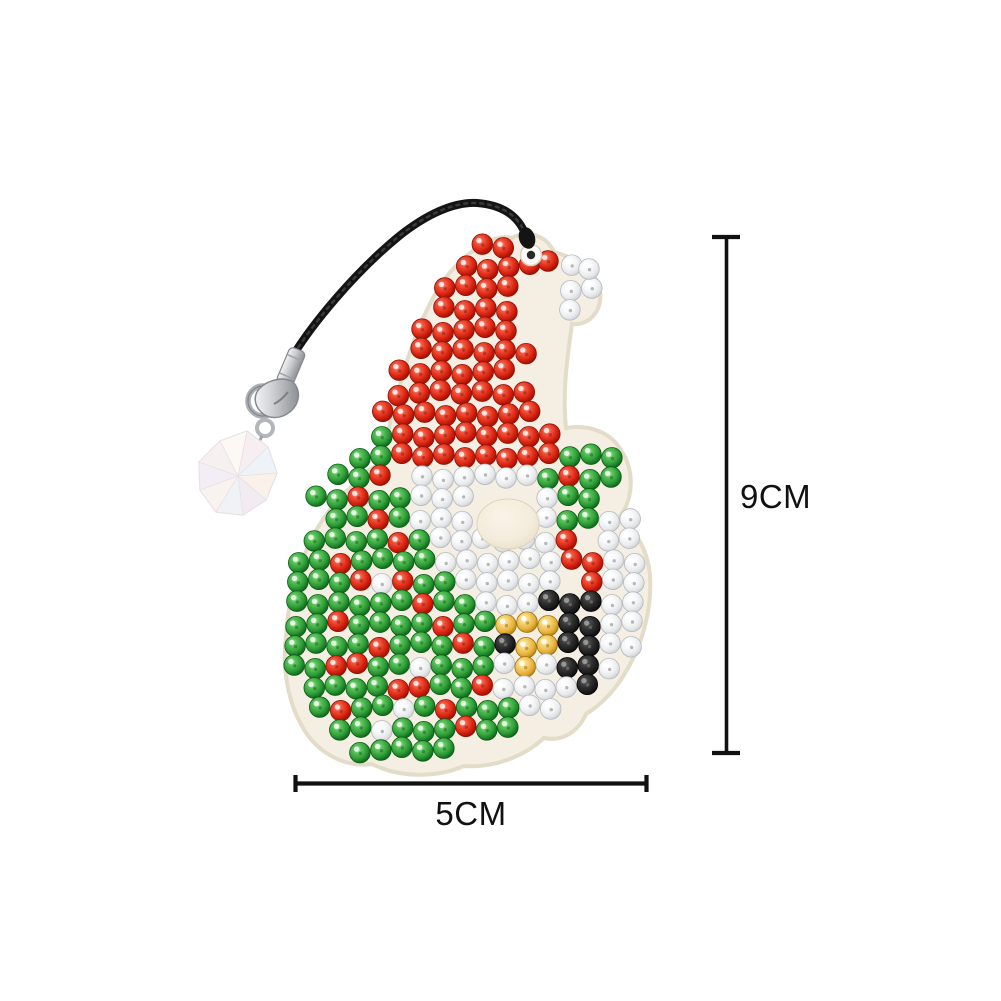  What do you see at coordinates (265, 428) in the screenshot?
I see `charm-bail-loop` at bounding box center [265, 428].